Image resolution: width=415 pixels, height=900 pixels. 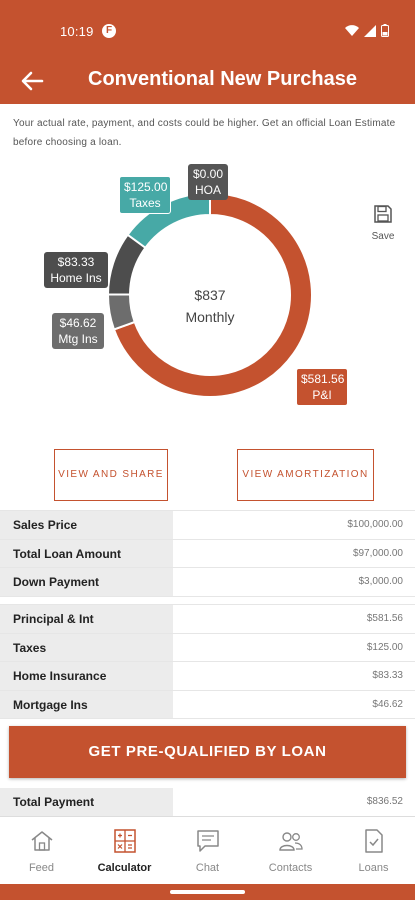 What do you see at coordinates (76, 270) in the screenshot?
I see `slice-label-home-ins: $83.33 Home Ins` at bounding box center [76, 270].